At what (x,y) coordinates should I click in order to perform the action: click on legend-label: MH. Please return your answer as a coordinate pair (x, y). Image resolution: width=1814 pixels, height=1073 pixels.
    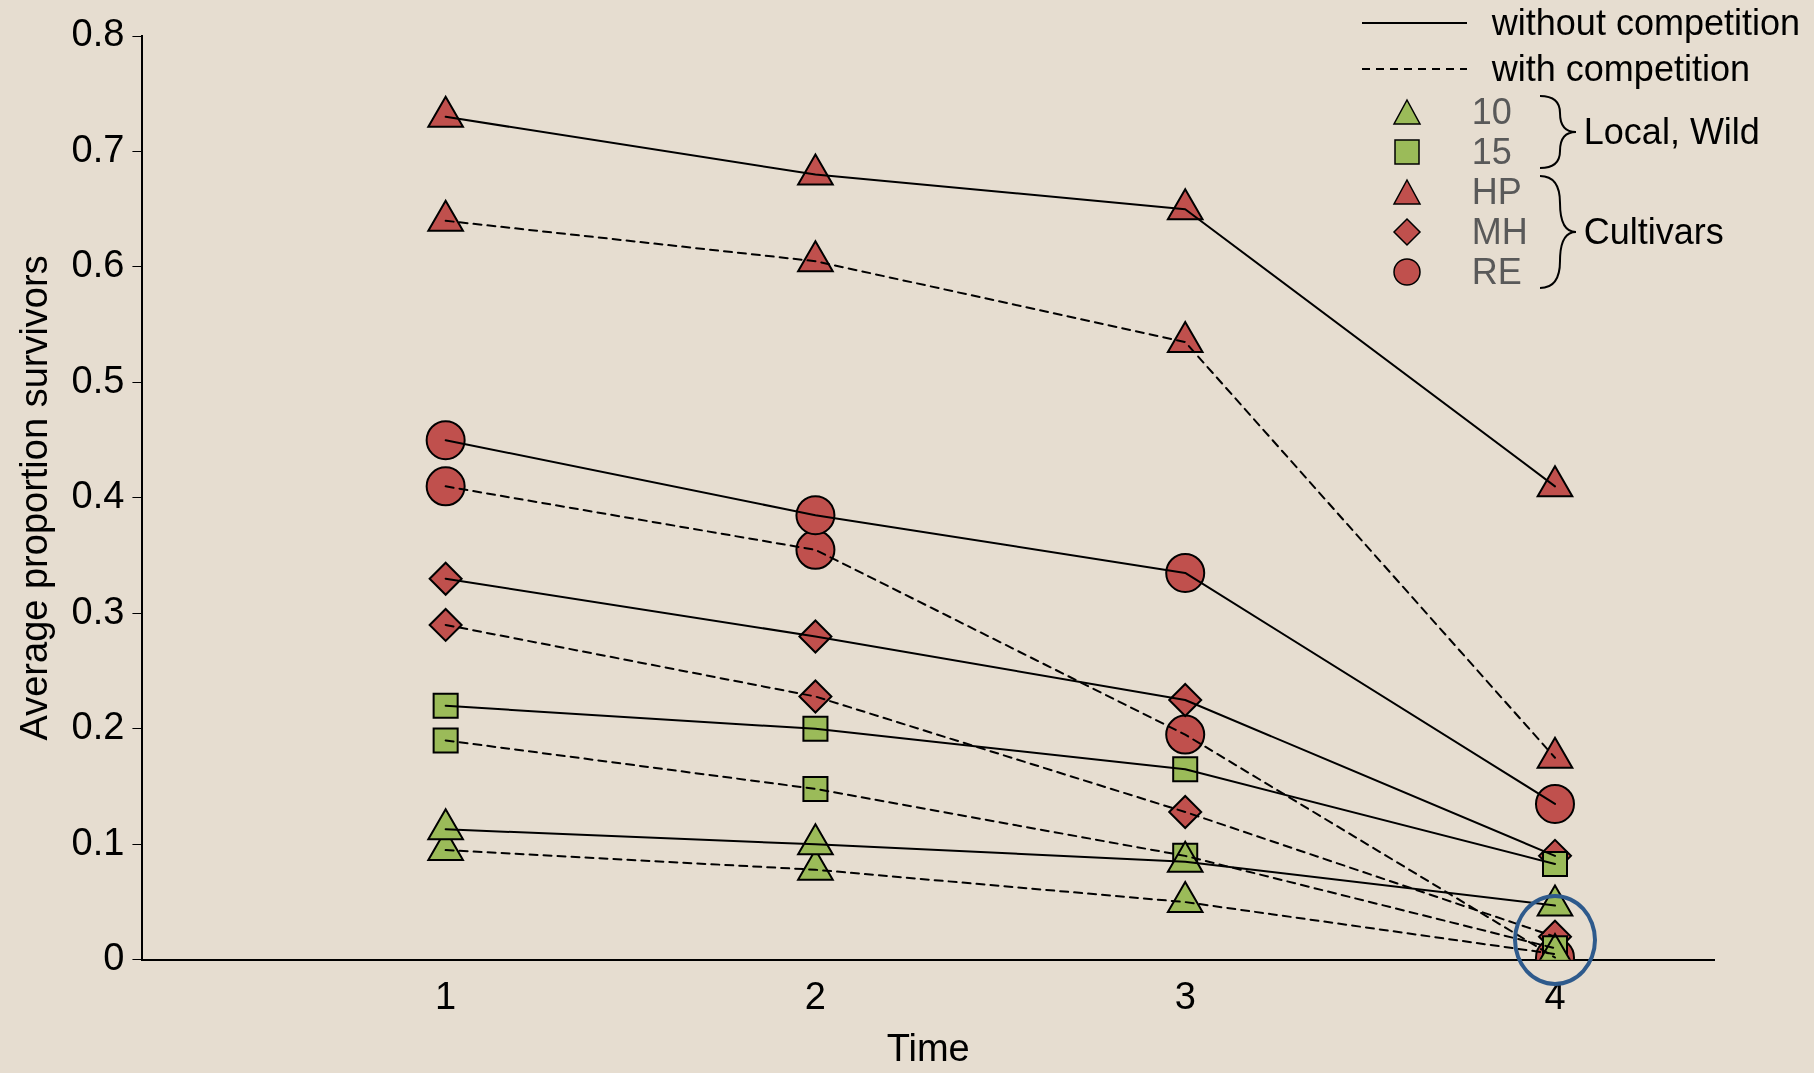
    Looking at the image, I should click on (1499, 232).